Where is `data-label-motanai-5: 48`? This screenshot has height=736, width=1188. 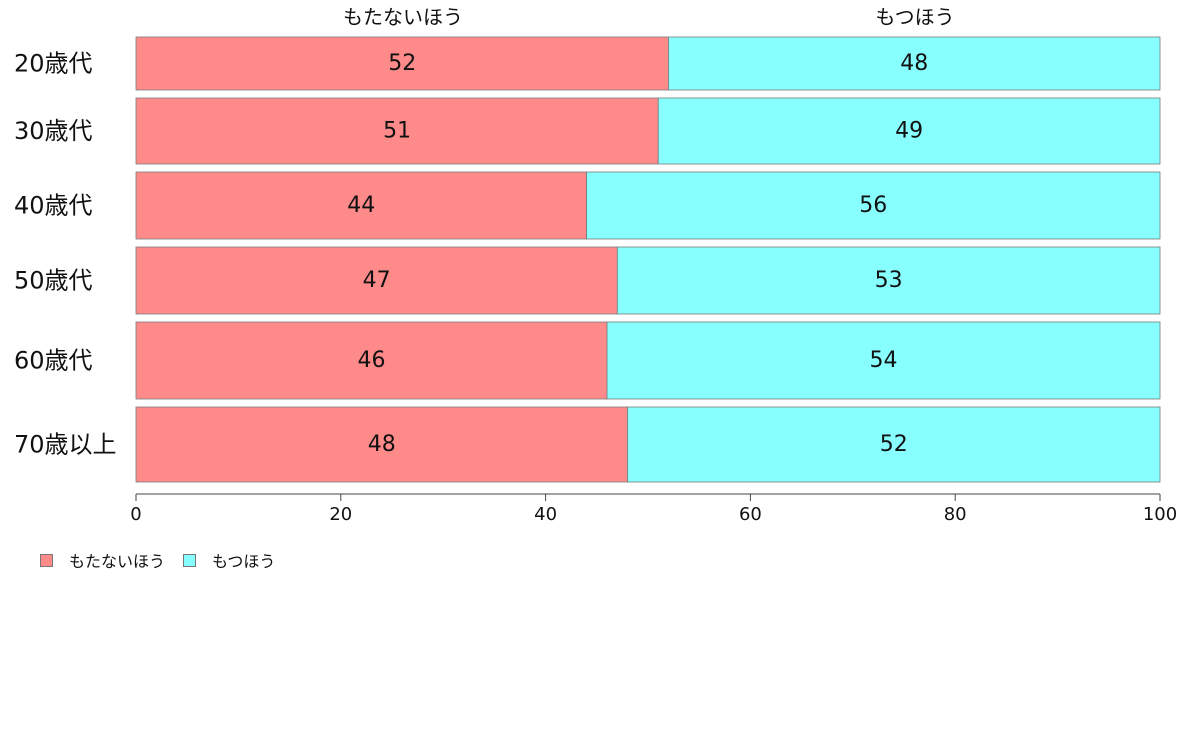 data-label-motanai-5: 48 is located at coordinates (382, 444).